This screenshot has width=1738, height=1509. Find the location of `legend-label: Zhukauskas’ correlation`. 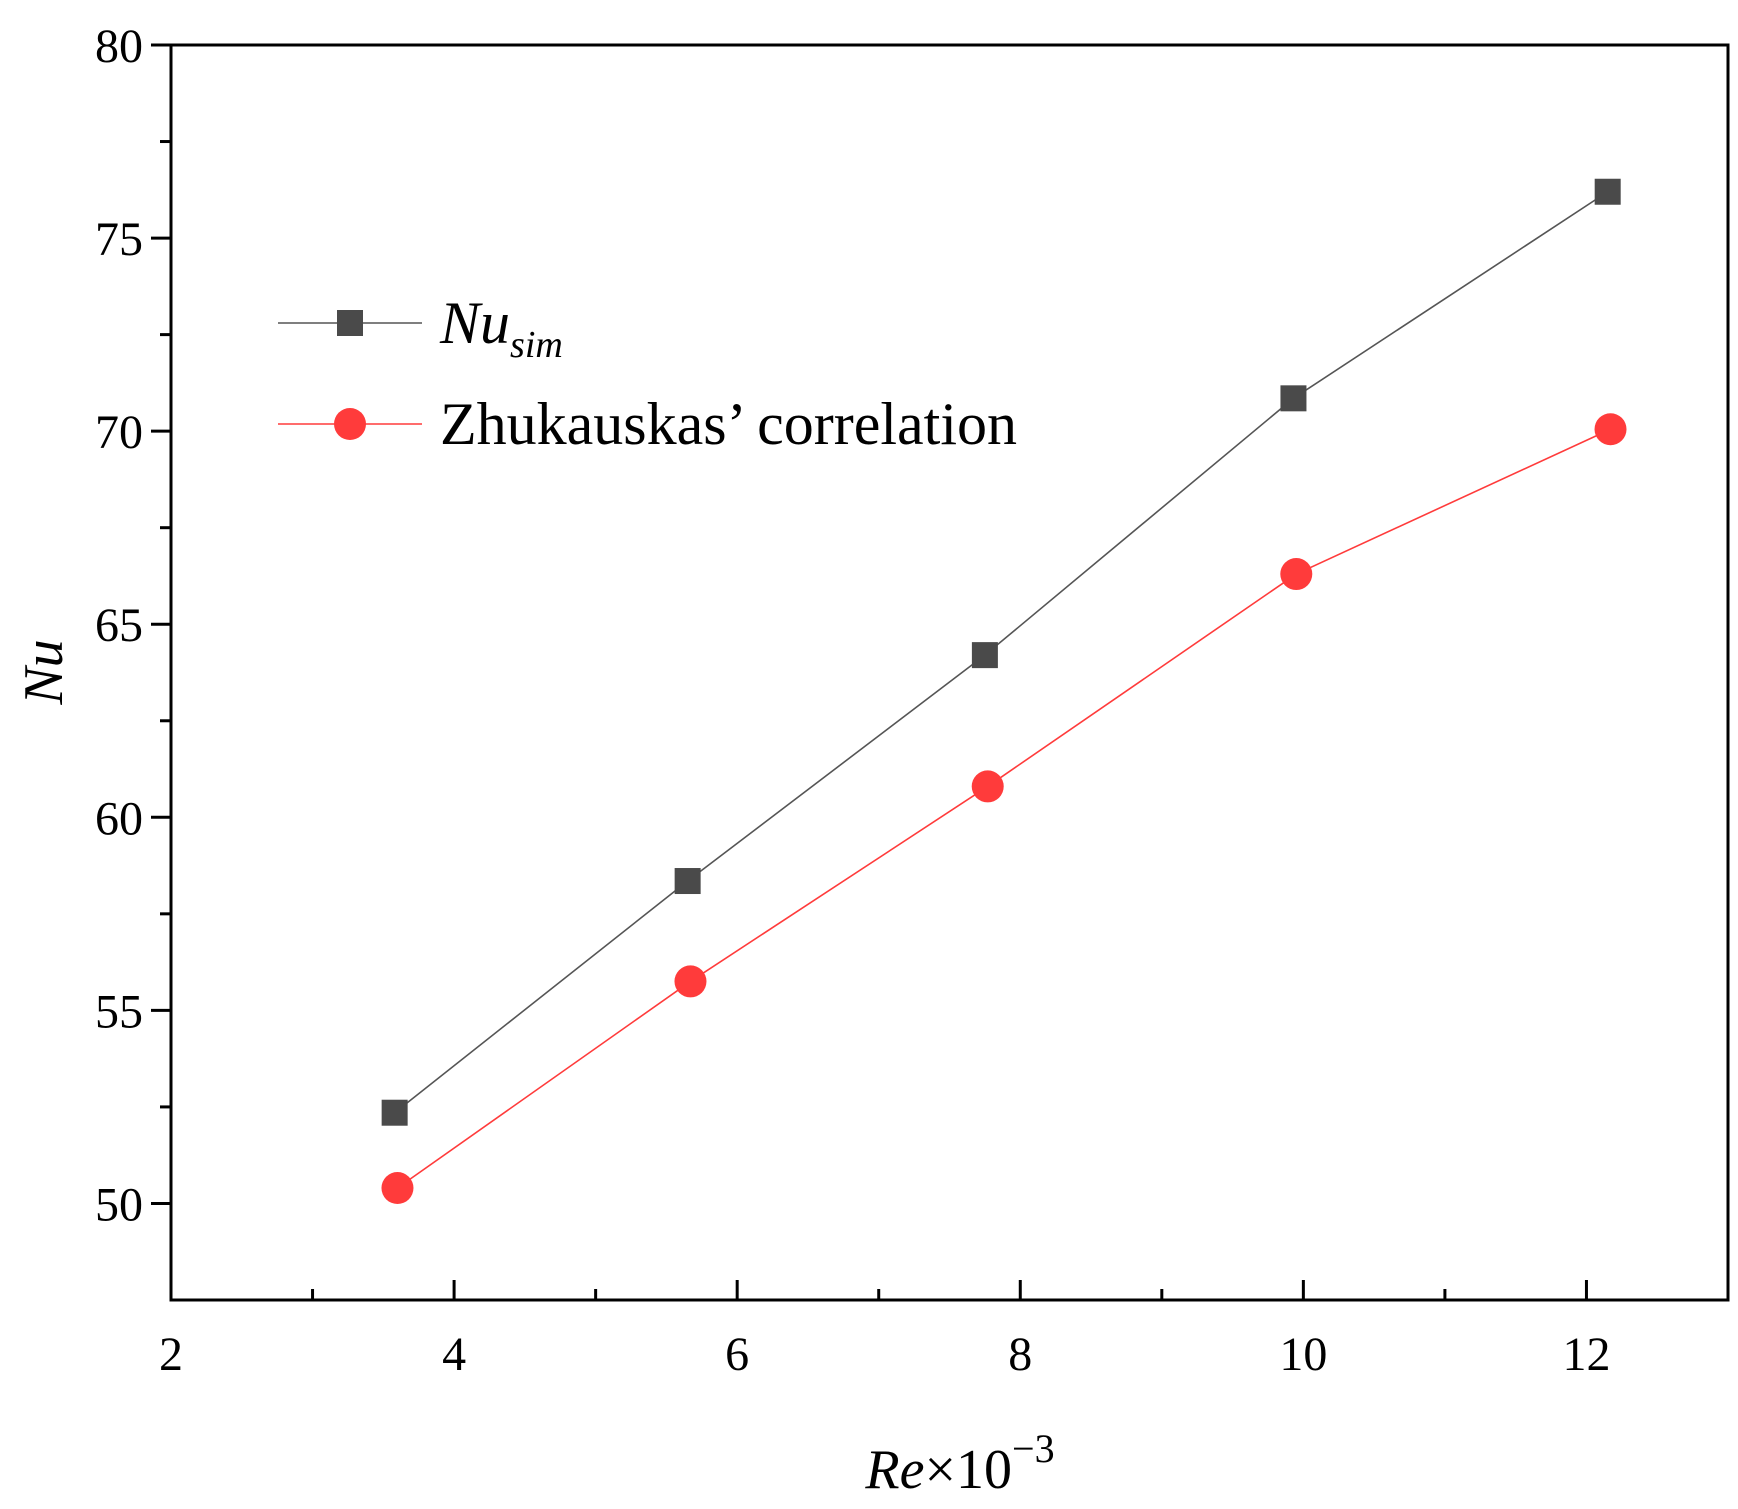

legend-label: Zhukauskas’ correlation is located at coordinates (728, 424).